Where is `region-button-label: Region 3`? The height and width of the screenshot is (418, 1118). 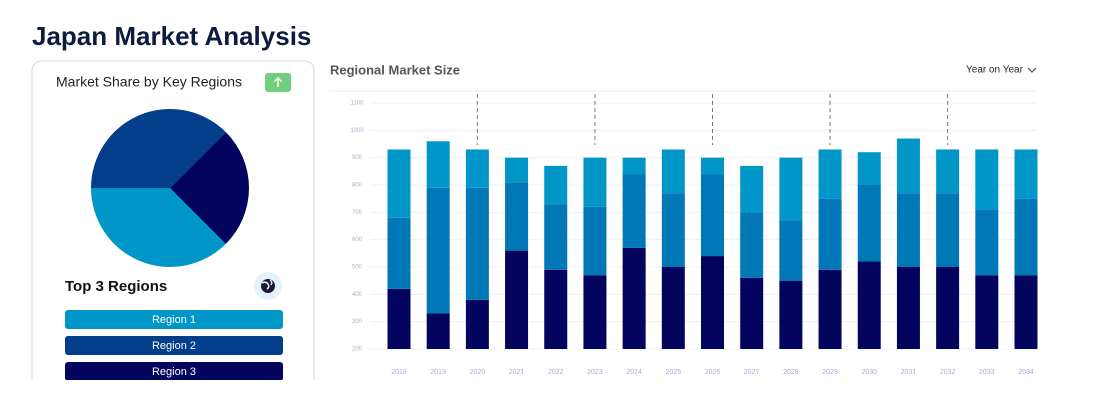 region-button-label: Region 3 is located at coordinates (174, 372).